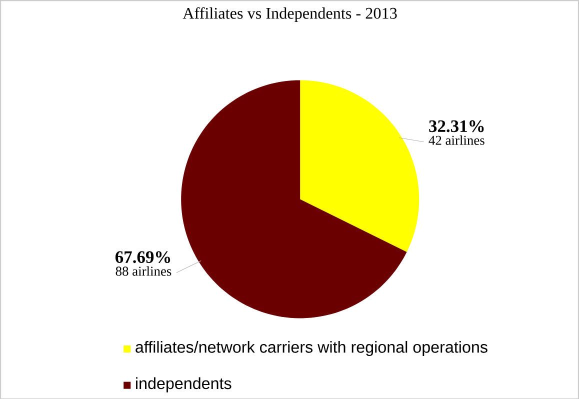 This screenshot has width=579, height=399. What do you see at coordinates (456, 126) in the screenshot?
I see `data-label: 32.31%` at bounding box center [456, 126].